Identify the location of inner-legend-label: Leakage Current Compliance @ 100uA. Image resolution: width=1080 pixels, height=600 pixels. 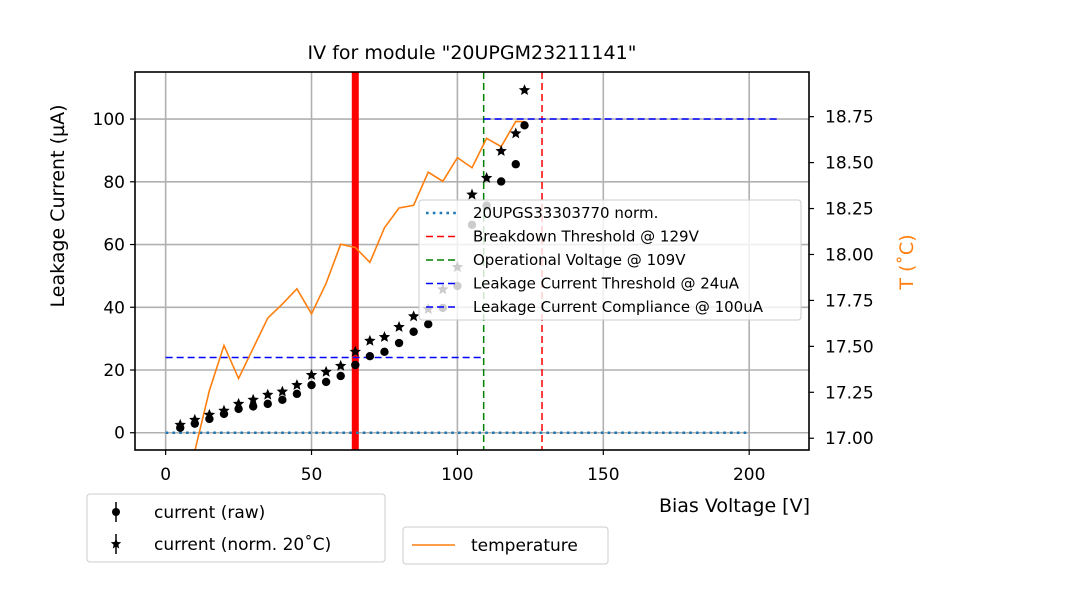
(618, 307).